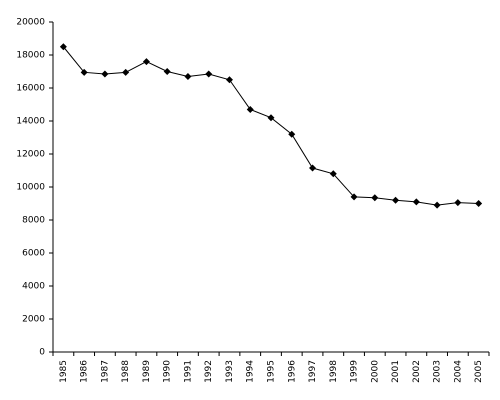  Describe the element at coordinates (33, 287) in the screenshot. I see `y-tick-label: 4000` at that location.